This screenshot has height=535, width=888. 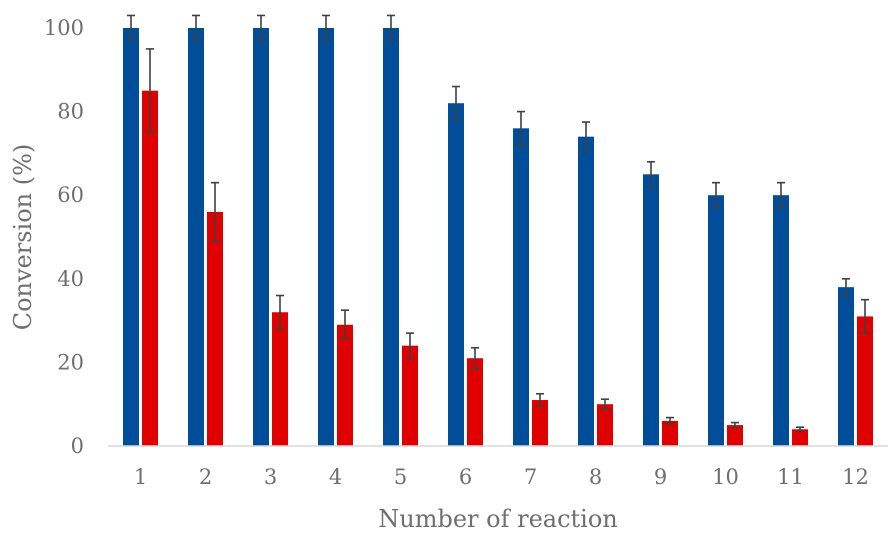 What do you see at coordinates (660, 477) in the screenshot?
I see `x-tick-label-9: 9` at bounding box center [660, 477].